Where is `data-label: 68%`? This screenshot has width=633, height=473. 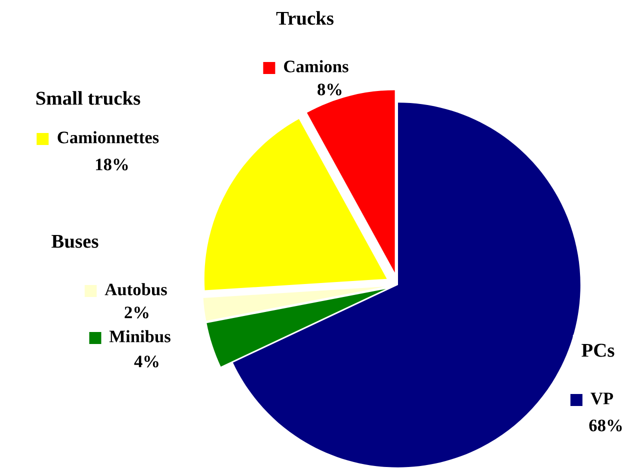 data-label: 68% is located at coordinates (605, 426).